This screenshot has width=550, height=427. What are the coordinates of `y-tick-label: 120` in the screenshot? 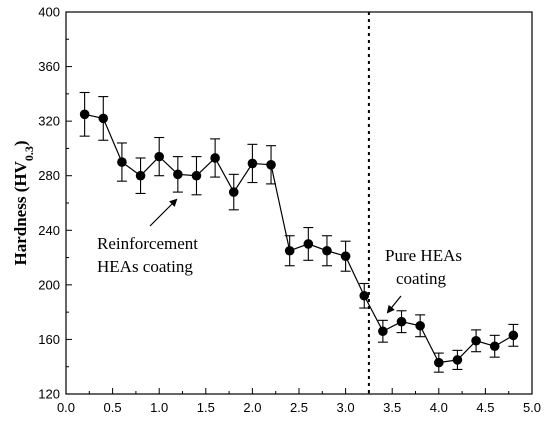 It's located at (49, 394).